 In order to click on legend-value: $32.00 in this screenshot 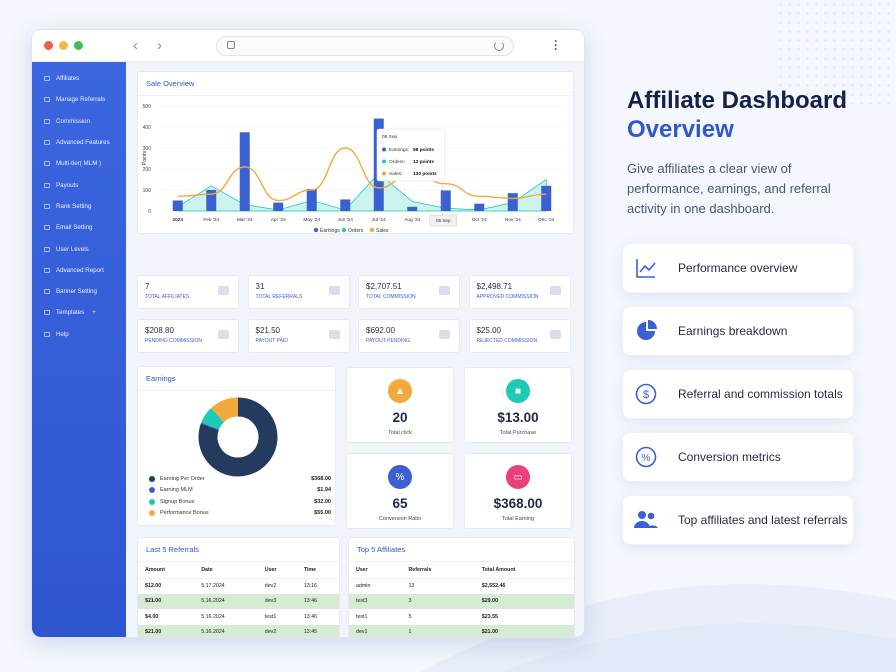, I will do `click(322, 501)`.